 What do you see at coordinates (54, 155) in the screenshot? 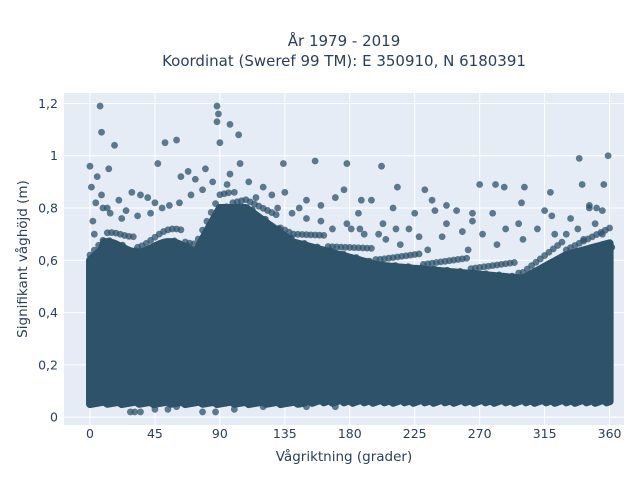
I see `y-tick-label: 1` at bounding box center [54, 155].